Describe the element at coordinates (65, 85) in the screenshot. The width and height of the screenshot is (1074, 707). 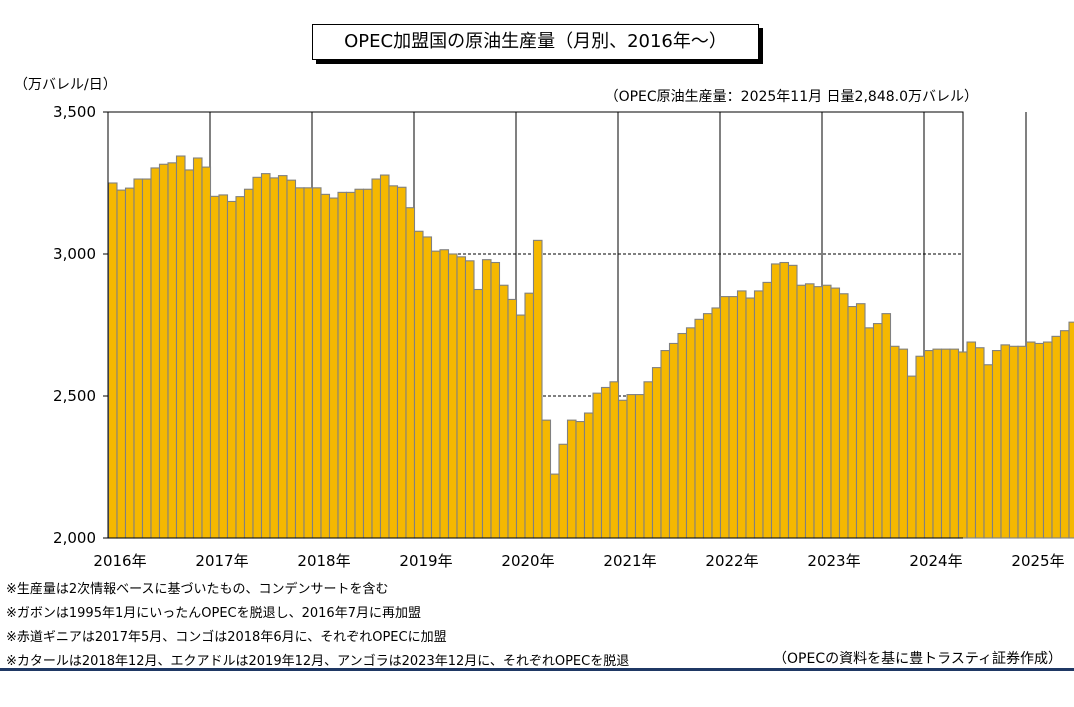
I see `y-axis-unit-label: （万バレル/日）` at that location.